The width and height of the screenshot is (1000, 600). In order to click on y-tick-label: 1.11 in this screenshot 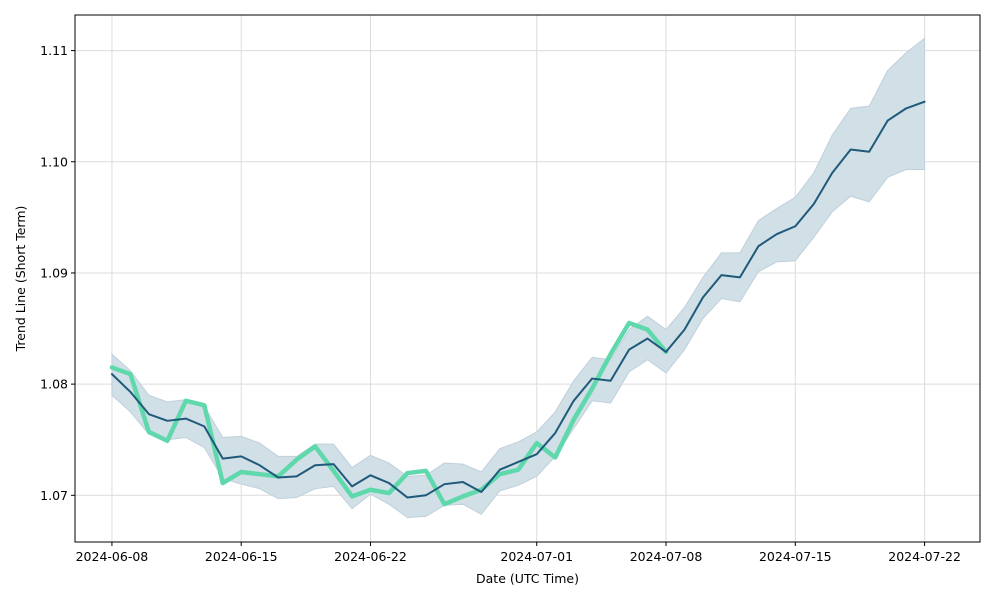, I will do `click(54, 50)`.